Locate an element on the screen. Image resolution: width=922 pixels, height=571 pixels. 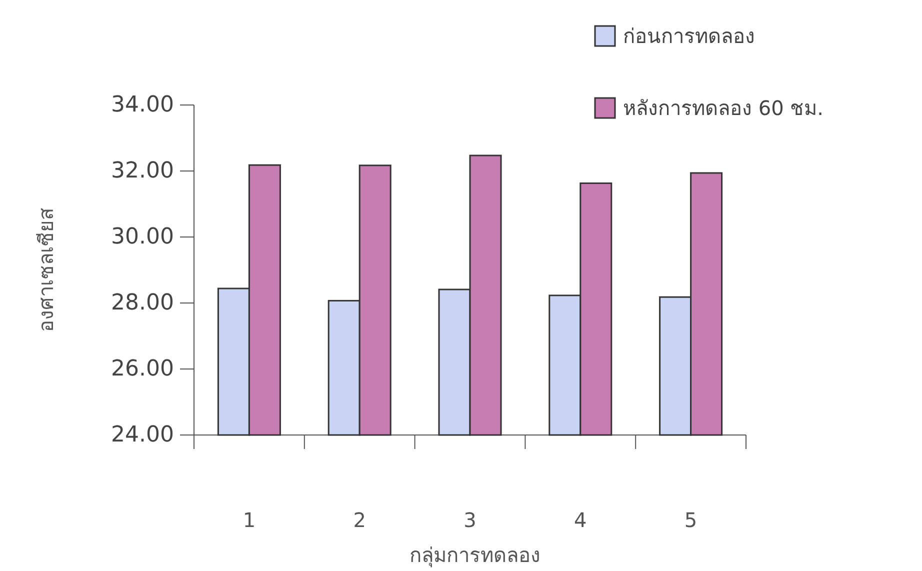
y-tick-label: 24.00 is located at coordinates (142, 435).